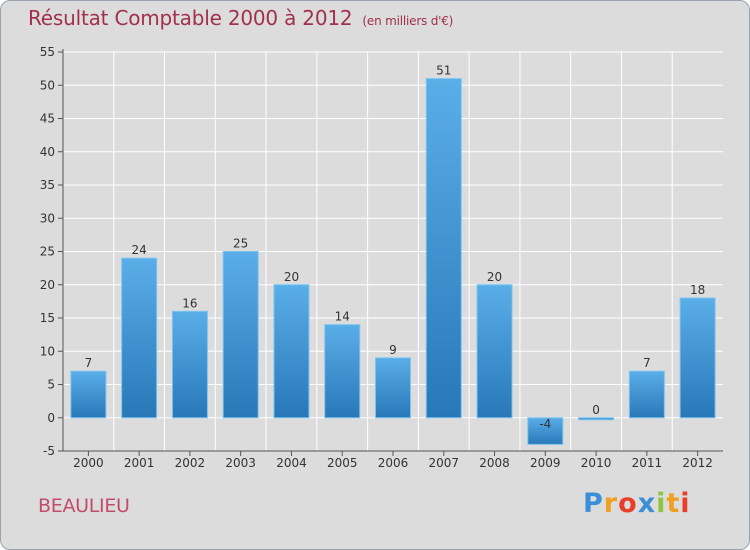 This screenshot has height=550, width=750. Describe the element at coordinates (628, 503) in the screenshot. I see `logo-letter: o` at that location.